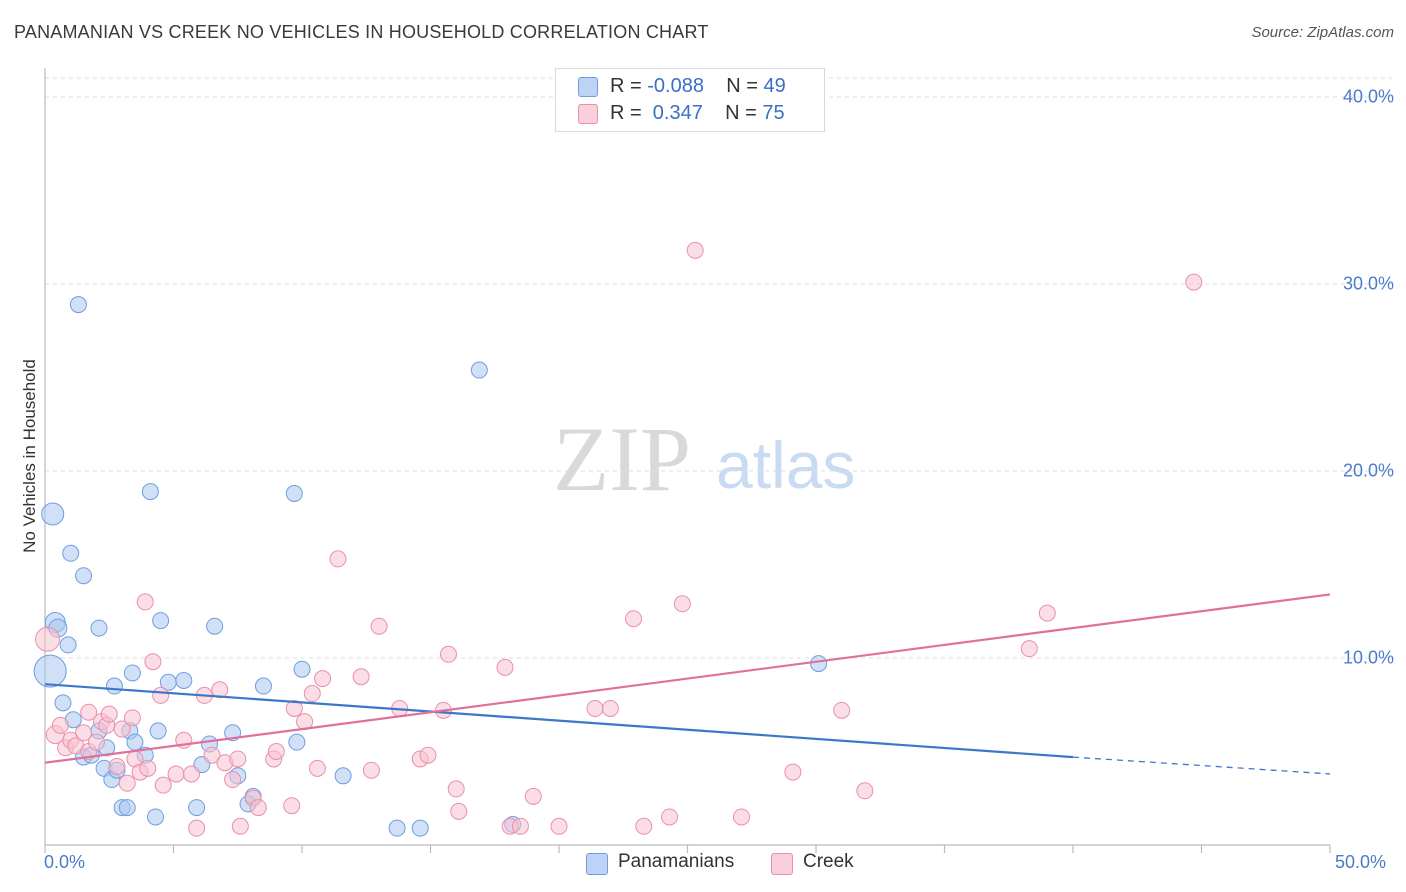  I want to click on watermark-atlas: atlas, so click(785, 465).